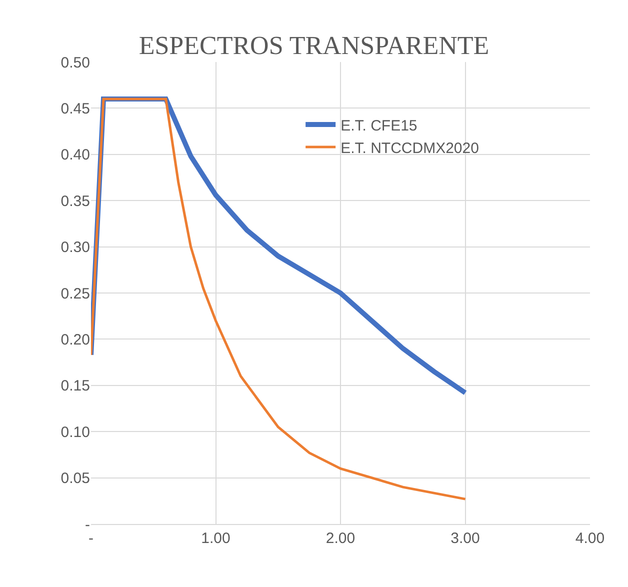 This screenshot has height=587, width=628. Describe the element at coordinates (75, 386) in the screenshot. I see `y-tick-label: 0.15` at that location.